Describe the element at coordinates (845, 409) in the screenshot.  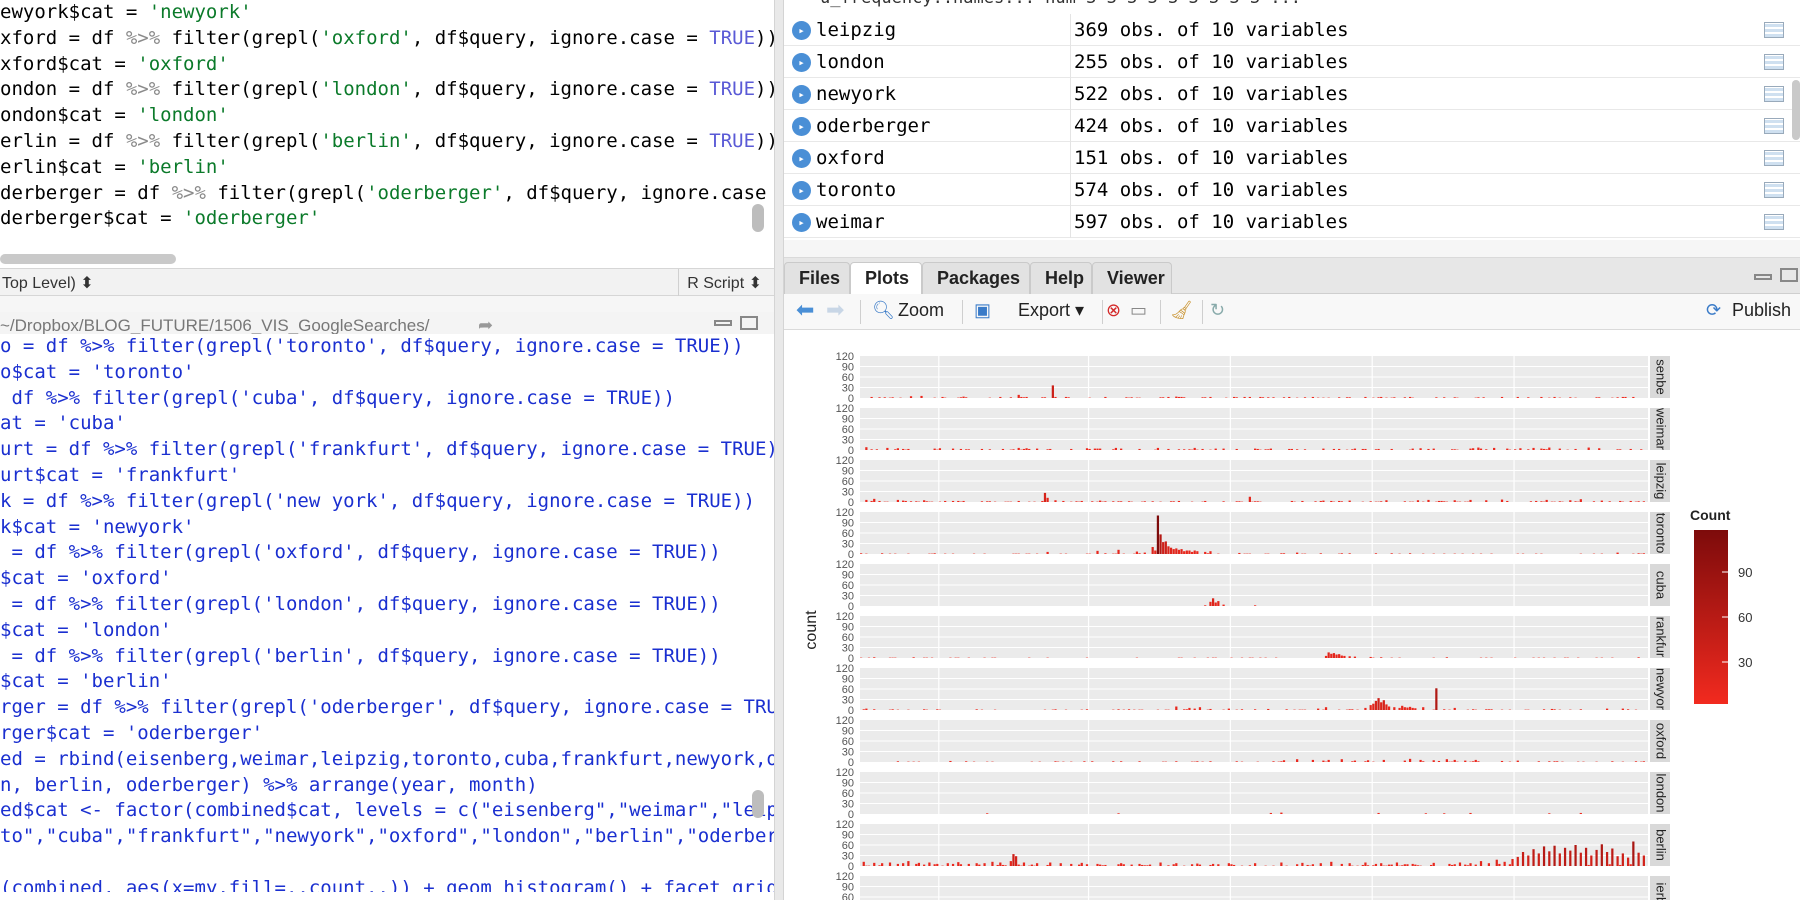
I see `y-tick-label: 120` at that location.